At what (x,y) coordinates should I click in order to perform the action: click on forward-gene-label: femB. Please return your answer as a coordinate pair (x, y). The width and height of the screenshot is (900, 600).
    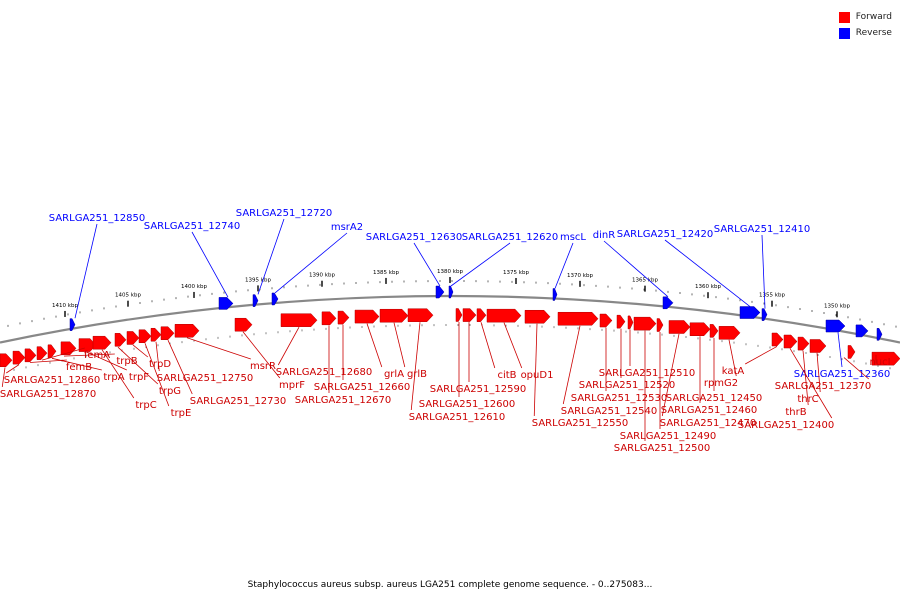
    Looking at the image, I should click on (79, 367).